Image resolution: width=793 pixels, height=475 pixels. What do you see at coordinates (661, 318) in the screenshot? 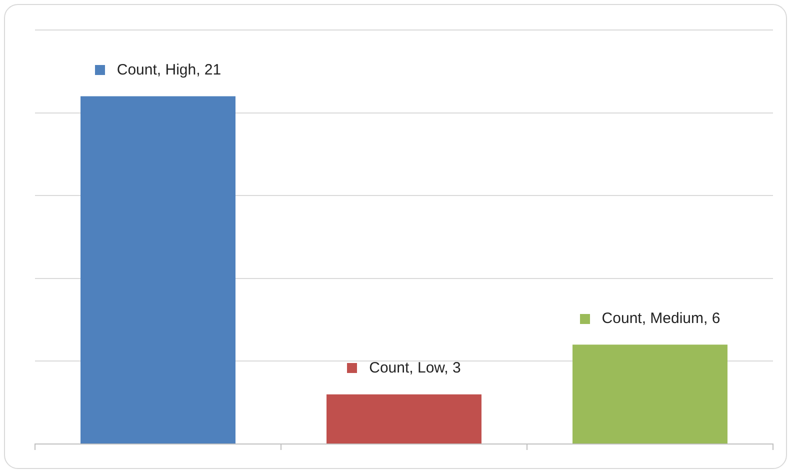
I see `data-label: Count, Medium, 6` at bounding box center [661, 318].